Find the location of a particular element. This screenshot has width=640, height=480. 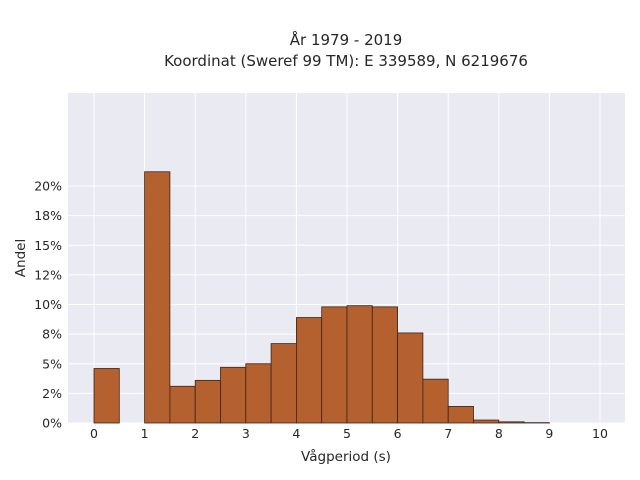

y-axis-label: Andel is located at coordinates (21, 258).